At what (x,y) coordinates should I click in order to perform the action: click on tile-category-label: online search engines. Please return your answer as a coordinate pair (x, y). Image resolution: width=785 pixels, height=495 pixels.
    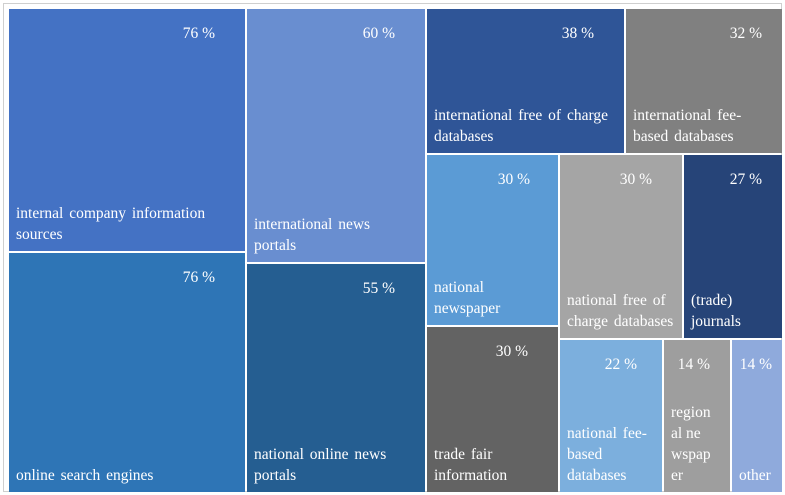
    Looking at the image, I should click on (85, 475).